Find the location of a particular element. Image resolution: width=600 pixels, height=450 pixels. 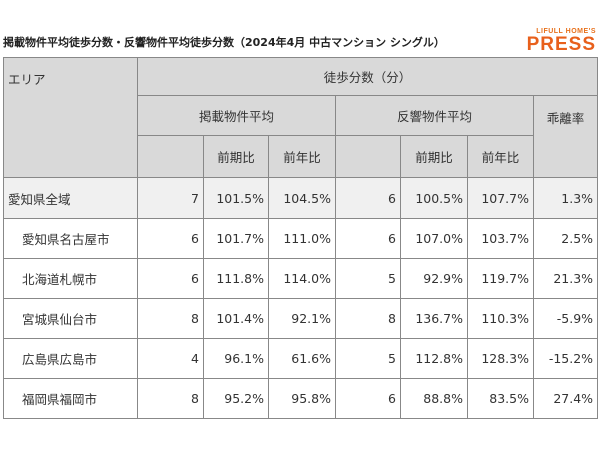

table-row: 愛知県全域 7 101.5% 104.5% 6 100.5% 107.7% 1.3% is located at coordinates (301, 198).